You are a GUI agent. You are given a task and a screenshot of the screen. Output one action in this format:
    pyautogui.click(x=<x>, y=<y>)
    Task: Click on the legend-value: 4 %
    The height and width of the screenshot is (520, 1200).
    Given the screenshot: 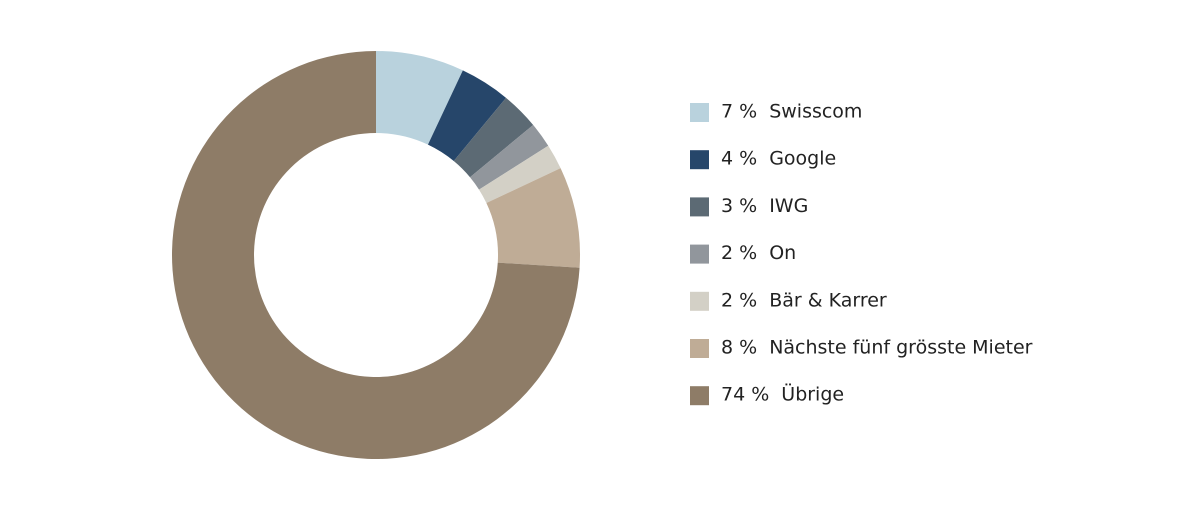 What is the action you would take?
    pyautogui.click(x=739, y=159)
    